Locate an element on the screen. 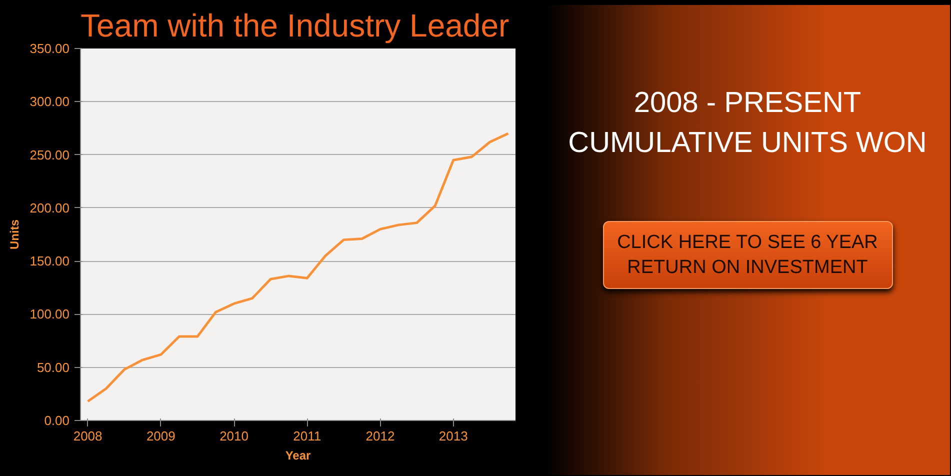 This screenshot has height=476, width=951. x-tick-label: 2013 is located at coordinates (453, 436).